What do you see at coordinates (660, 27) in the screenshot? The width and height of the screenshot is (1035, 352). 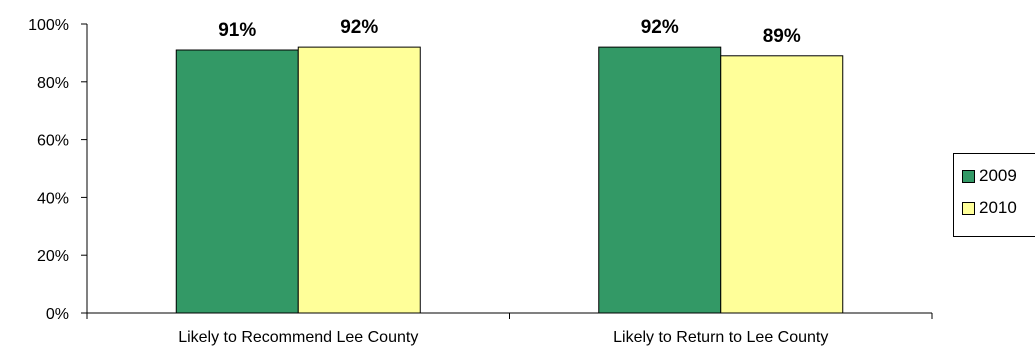 I see `data-label-2009-1: 92%` at bounding box center [660, 27].